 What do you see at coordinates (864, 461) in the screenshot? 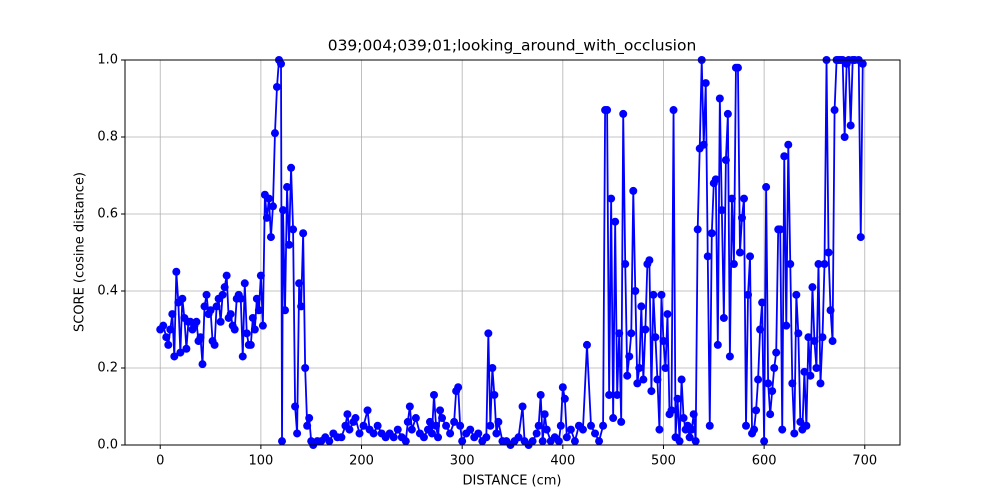
I see `x-tick-label: 700` at bounding box center [864, 461].